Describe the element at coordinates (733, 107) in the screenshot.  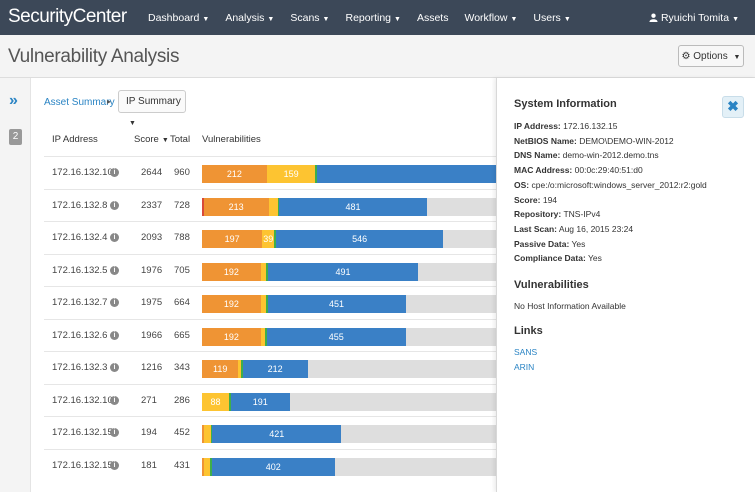
I see `close-icon: ✖` at that location.